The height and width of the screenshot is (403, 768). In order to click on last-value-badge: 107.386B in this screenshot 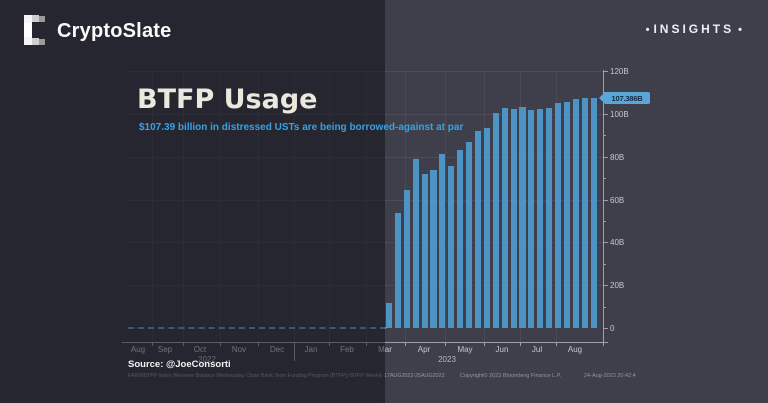, I will do `click(624, 98)`.